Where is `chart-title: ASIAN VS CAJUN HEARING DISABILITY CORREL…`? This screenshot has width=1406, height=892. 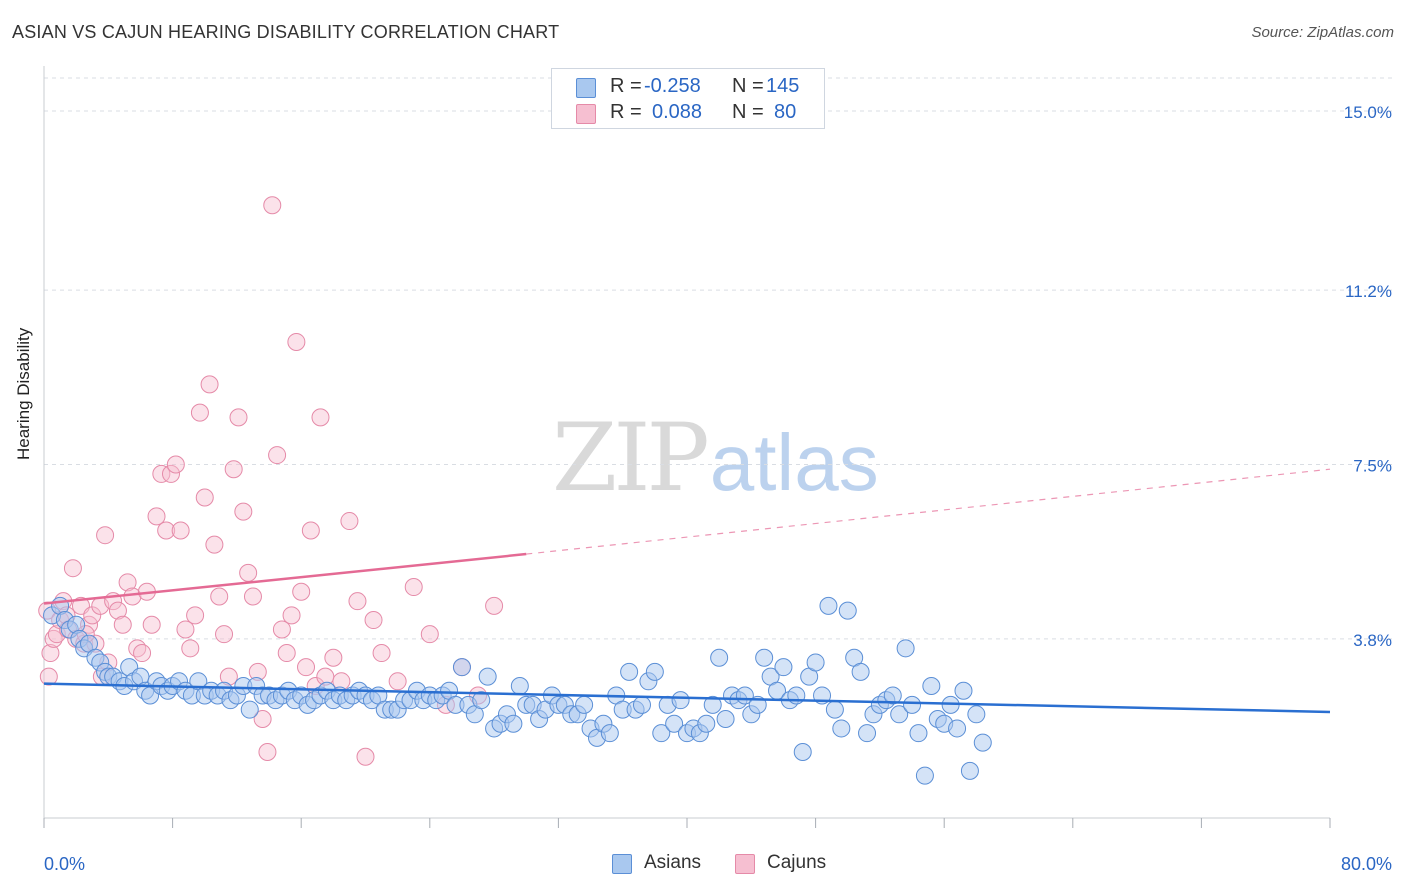 chart-title: ASIAN VS CAJUN HEARING DISABILITY CORREL… is located at coordinates (286, 32).